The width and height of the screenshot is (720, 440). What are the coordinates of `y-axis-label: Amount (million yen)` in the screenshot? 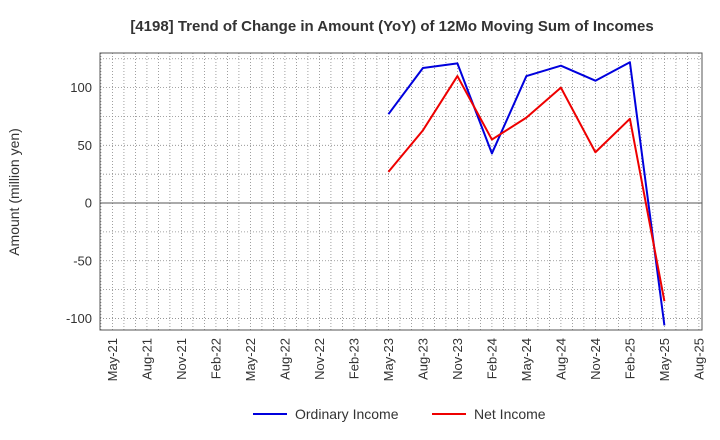 It's located at (14, 192).